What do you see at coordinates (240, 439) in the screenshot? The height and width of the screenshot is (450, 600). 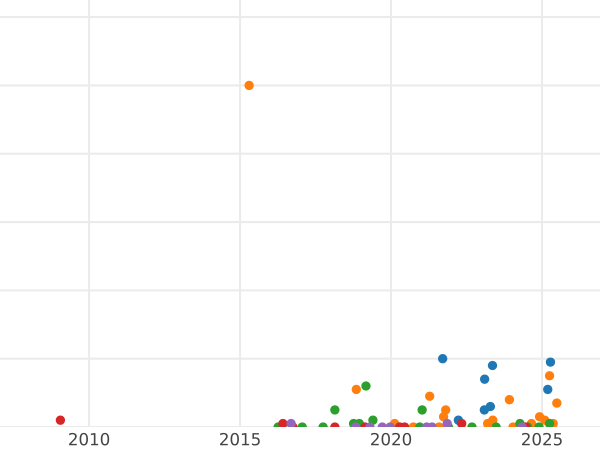 I see `x-tick-label: 2015` at bounding box center [240, 439].